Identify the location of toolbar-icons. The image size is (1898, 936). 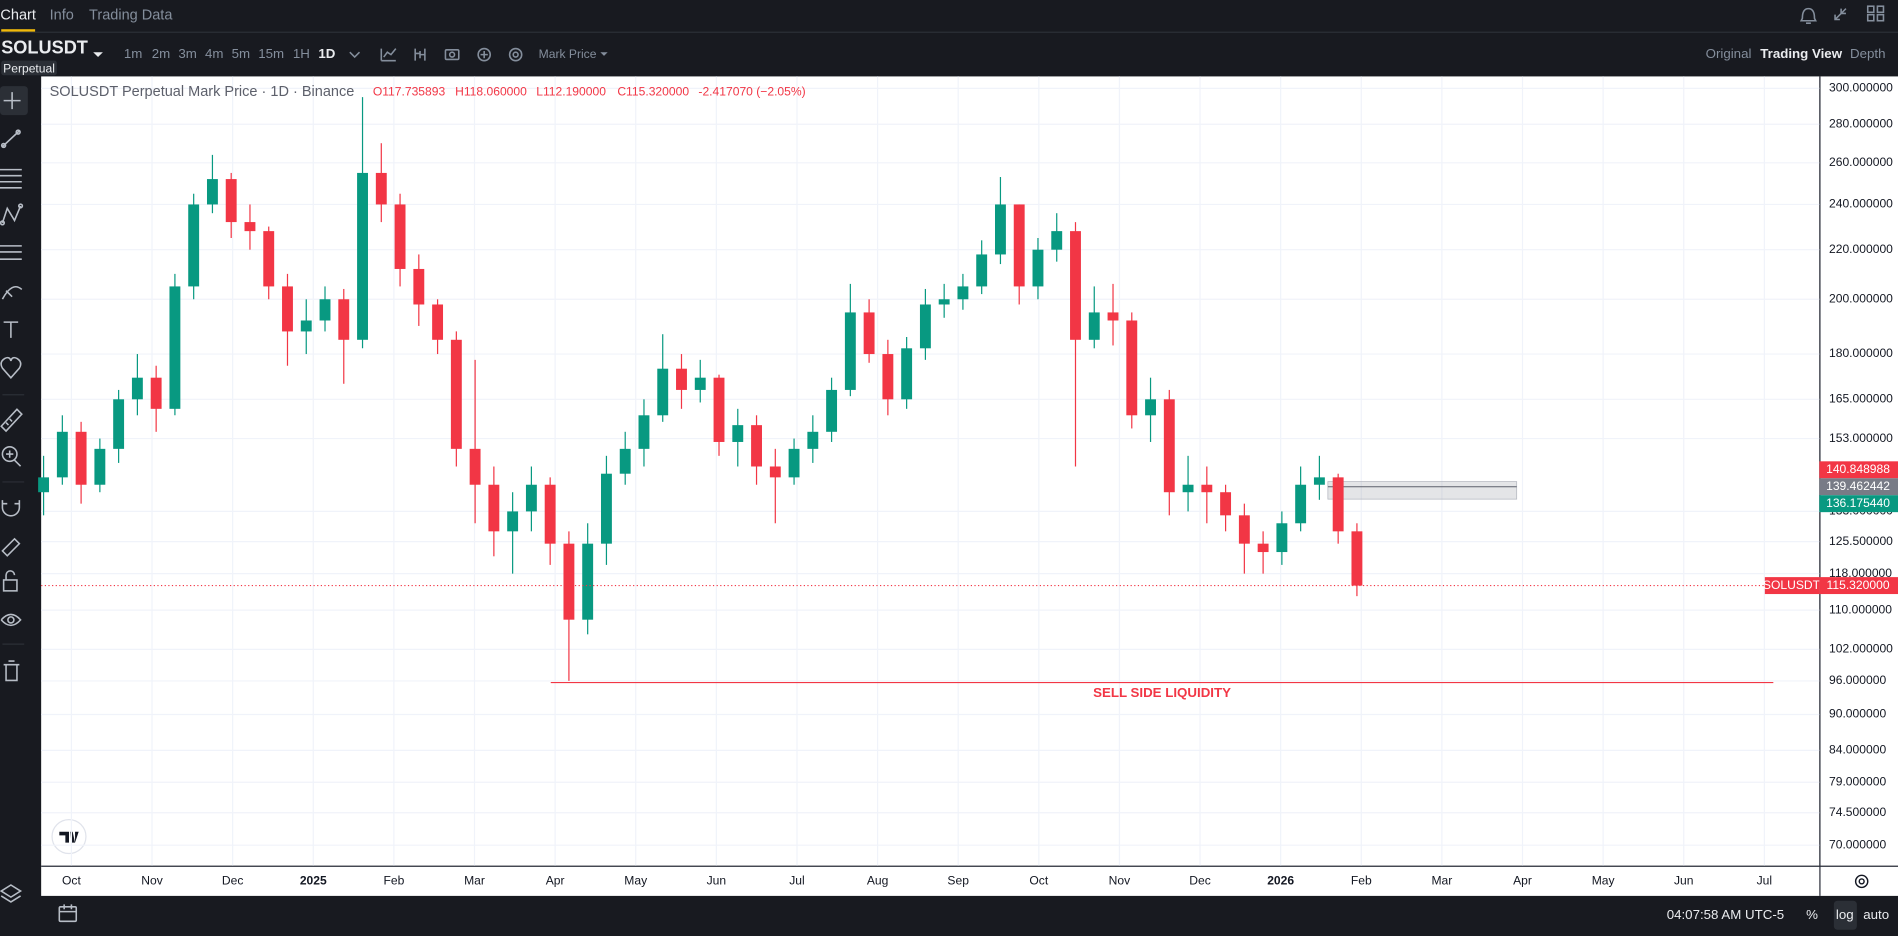
(436, 54).